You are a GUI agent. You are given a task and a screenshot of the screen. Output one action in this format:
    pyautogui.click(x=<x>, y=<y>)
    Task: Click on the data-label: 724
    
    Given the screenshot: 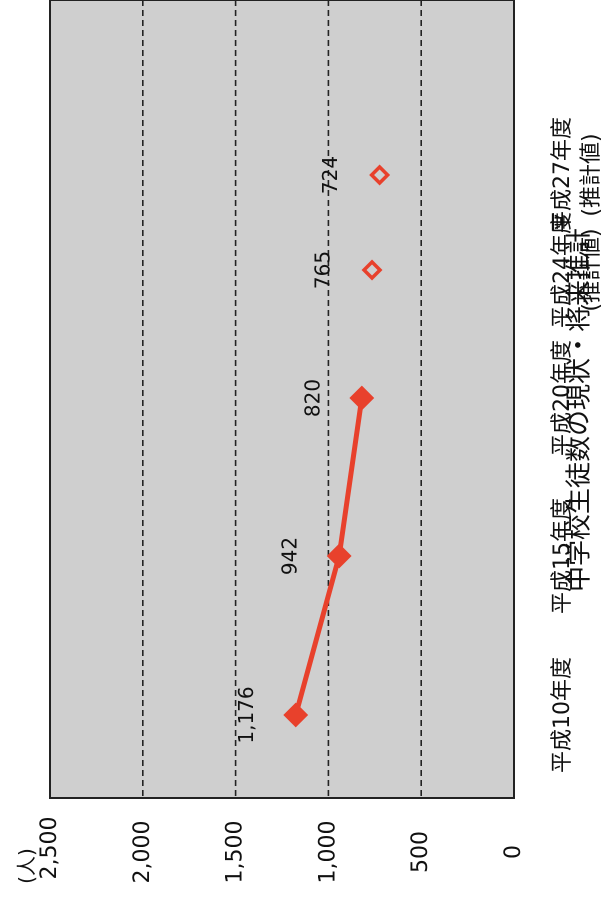 What is the action you would take?
    pyautogui.click(x=330, y=175)
    